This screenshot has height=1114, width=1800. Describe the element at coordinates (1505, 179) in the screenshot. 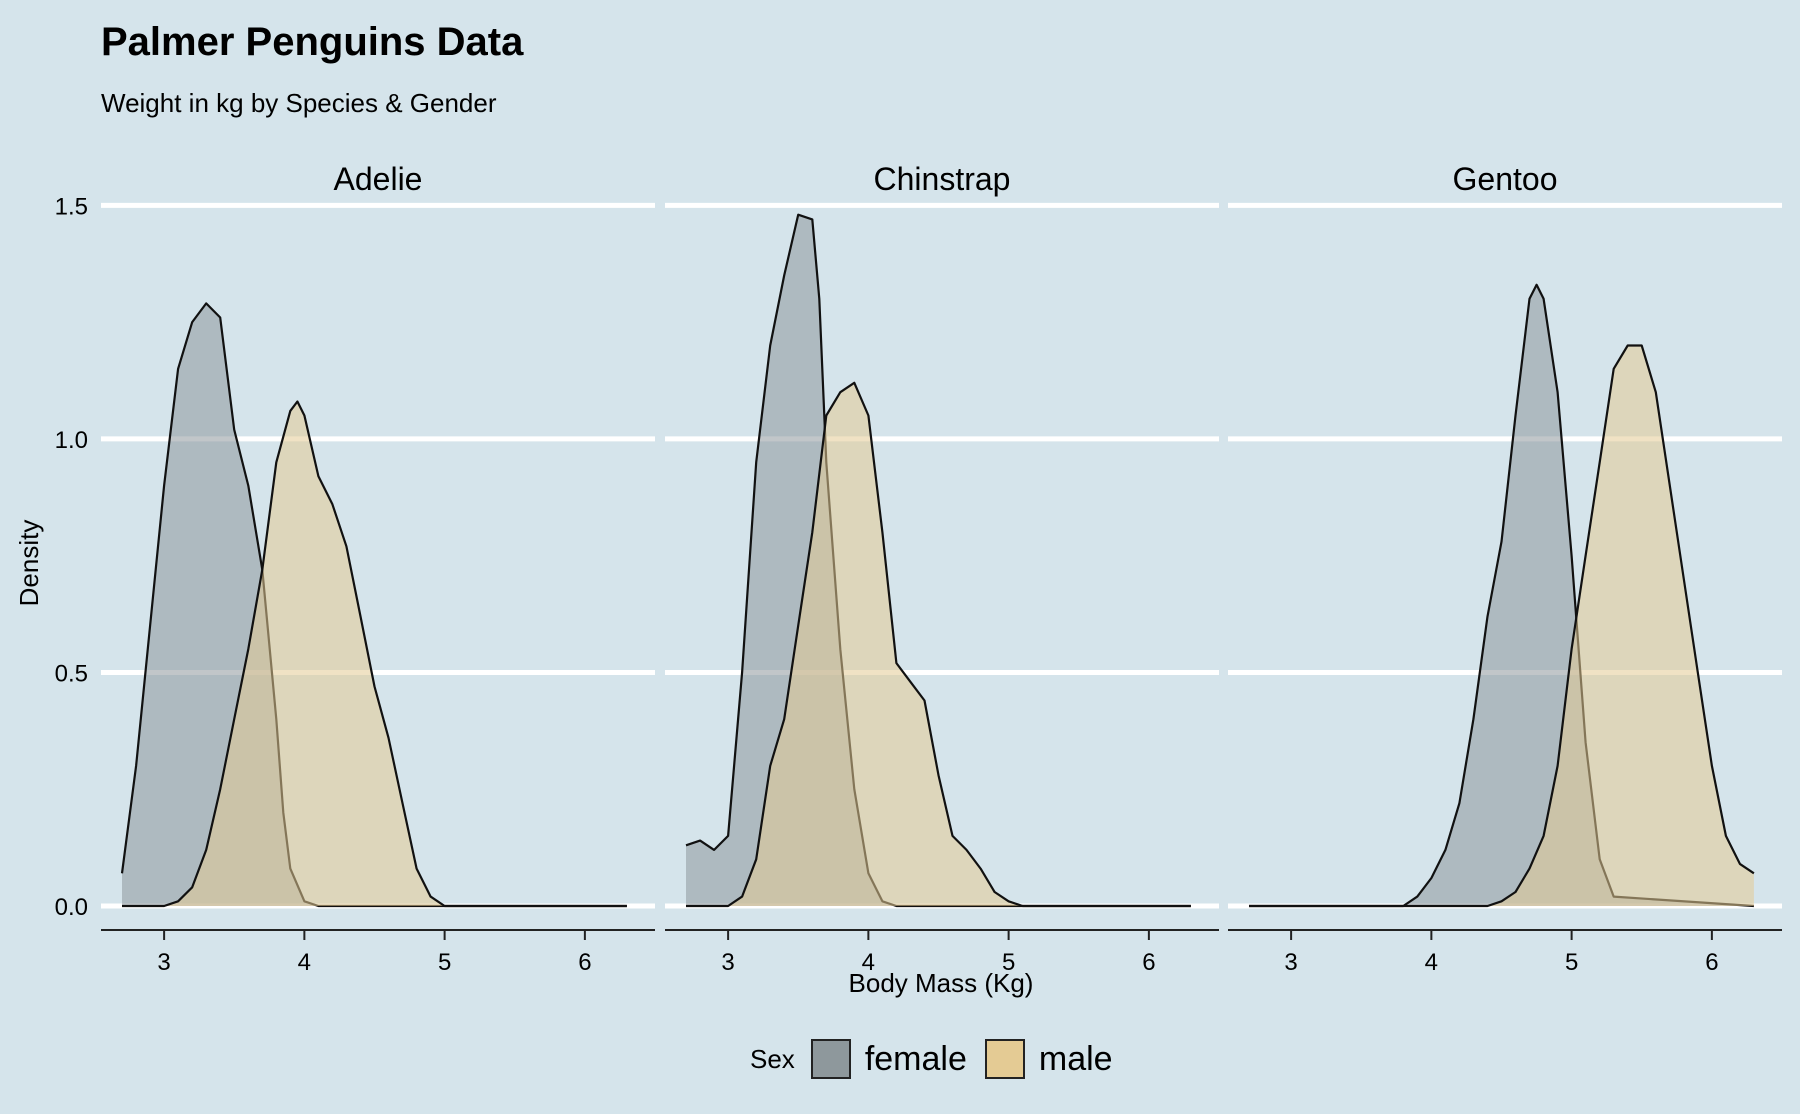

I see `facet-title-gentoo: Gentoo` at that location.